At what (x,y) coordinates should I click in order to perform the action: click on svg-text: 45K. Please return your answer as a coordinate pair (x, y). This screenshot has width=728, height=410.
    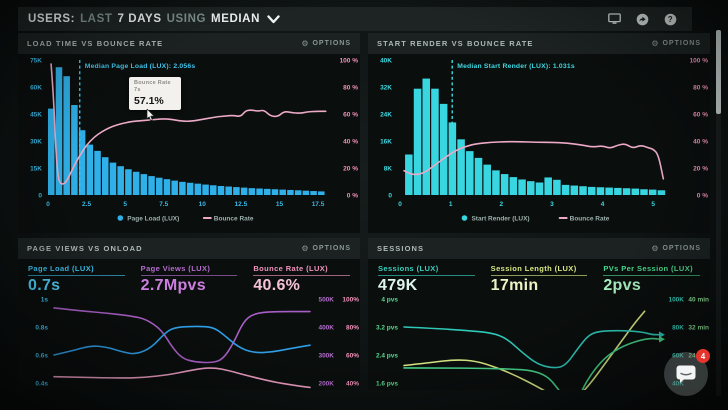
    Looking at the image, I should click on (36, 115).